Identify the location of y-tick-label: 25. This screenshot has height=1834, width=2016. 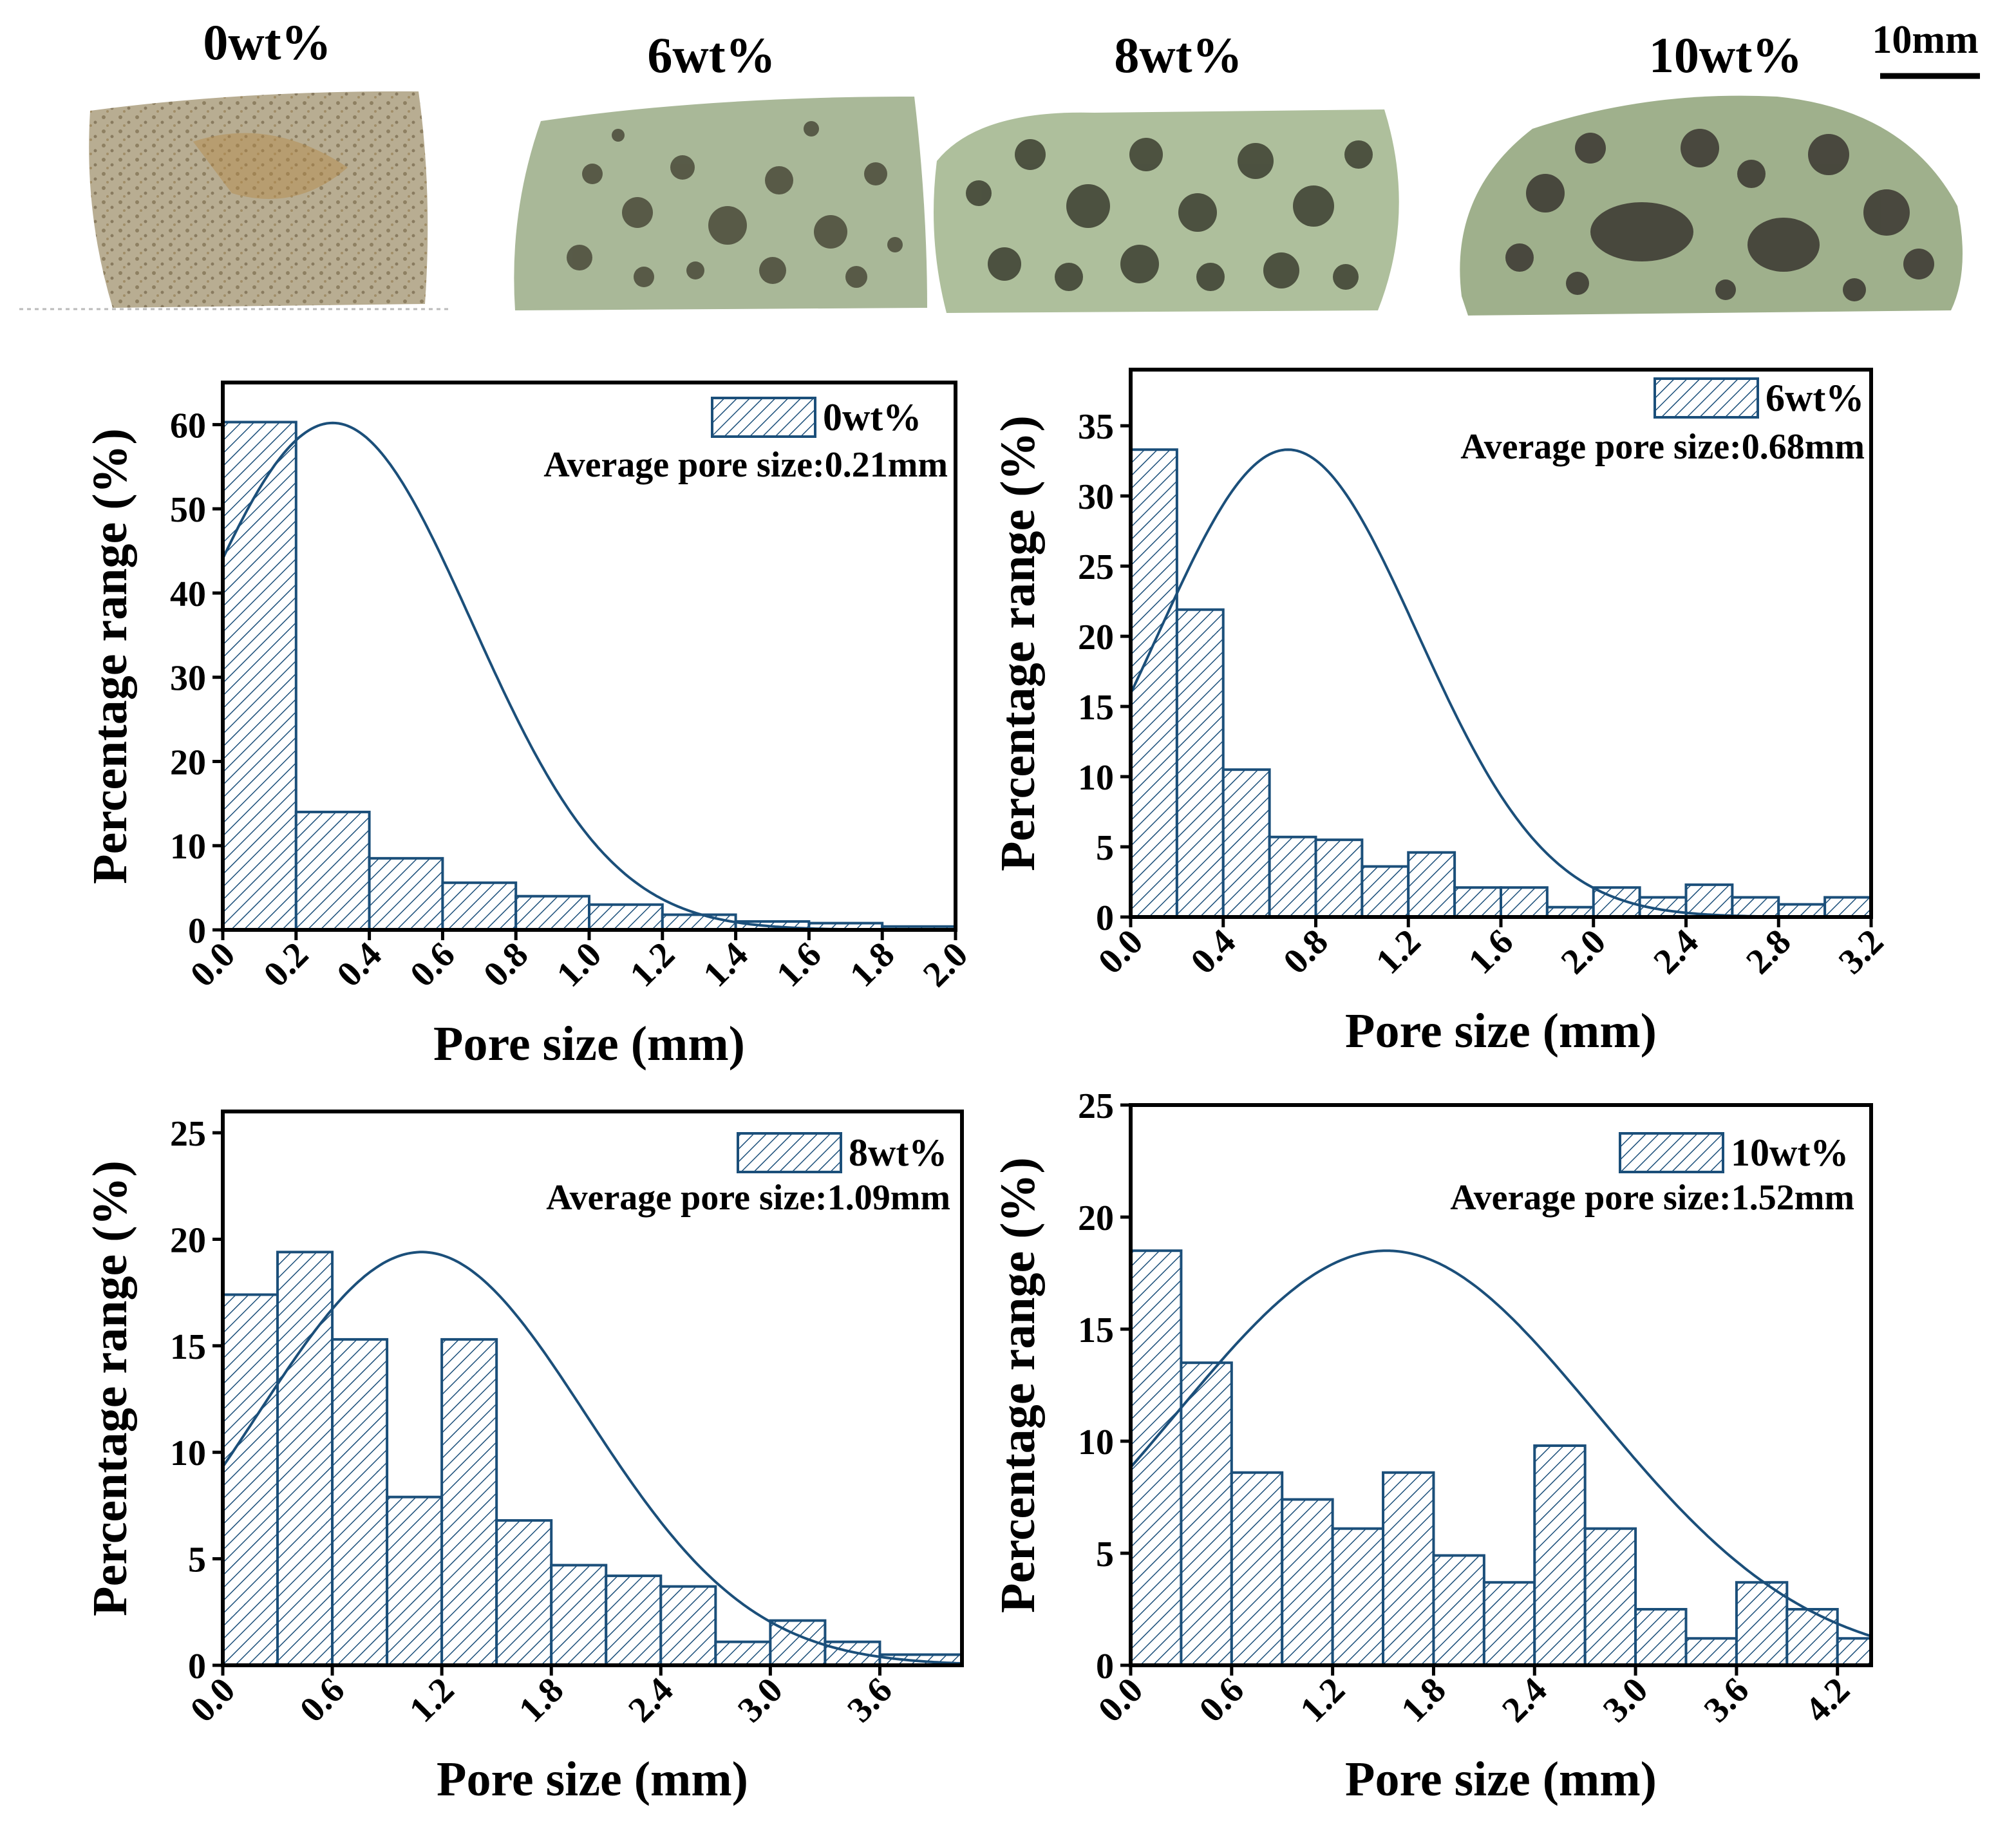
(188, 1134).